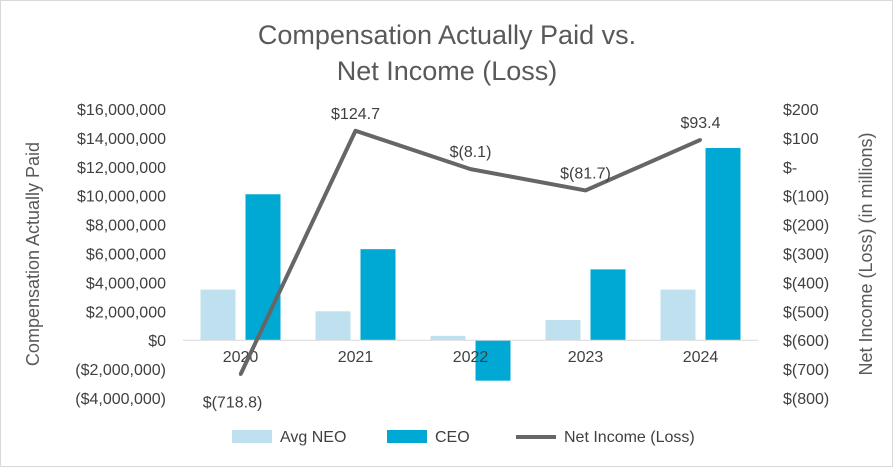 The image size is (893, 467). Describe the element at coordinates (806, 226) in the screenshot. I see `y2-tick-label: $(200)` at that location.